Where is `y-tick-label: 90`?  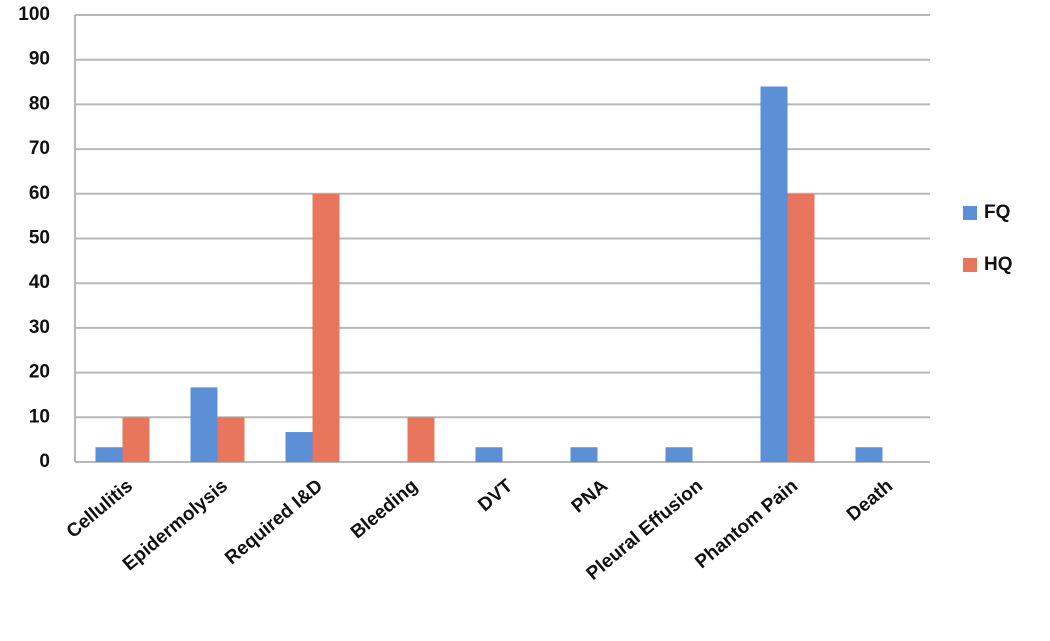
y-tick-label: 90 is located at coordinates (39, 59).